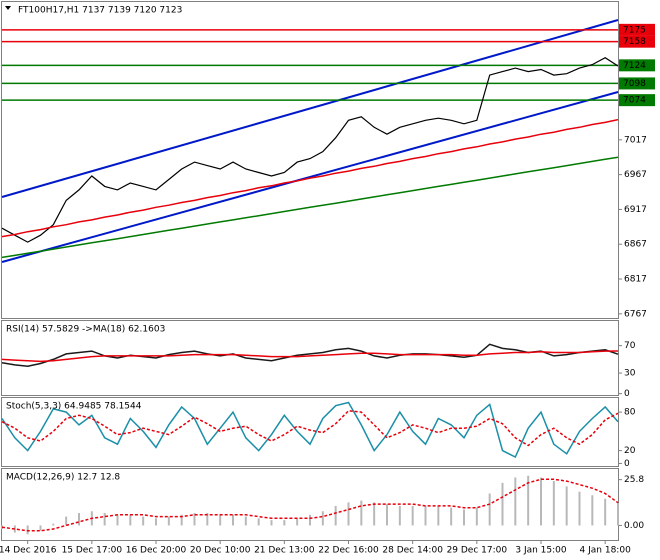  Describe the element at coordinates (635, 245) in the screenshot. I see `y-tick-label: 6867` at that location.